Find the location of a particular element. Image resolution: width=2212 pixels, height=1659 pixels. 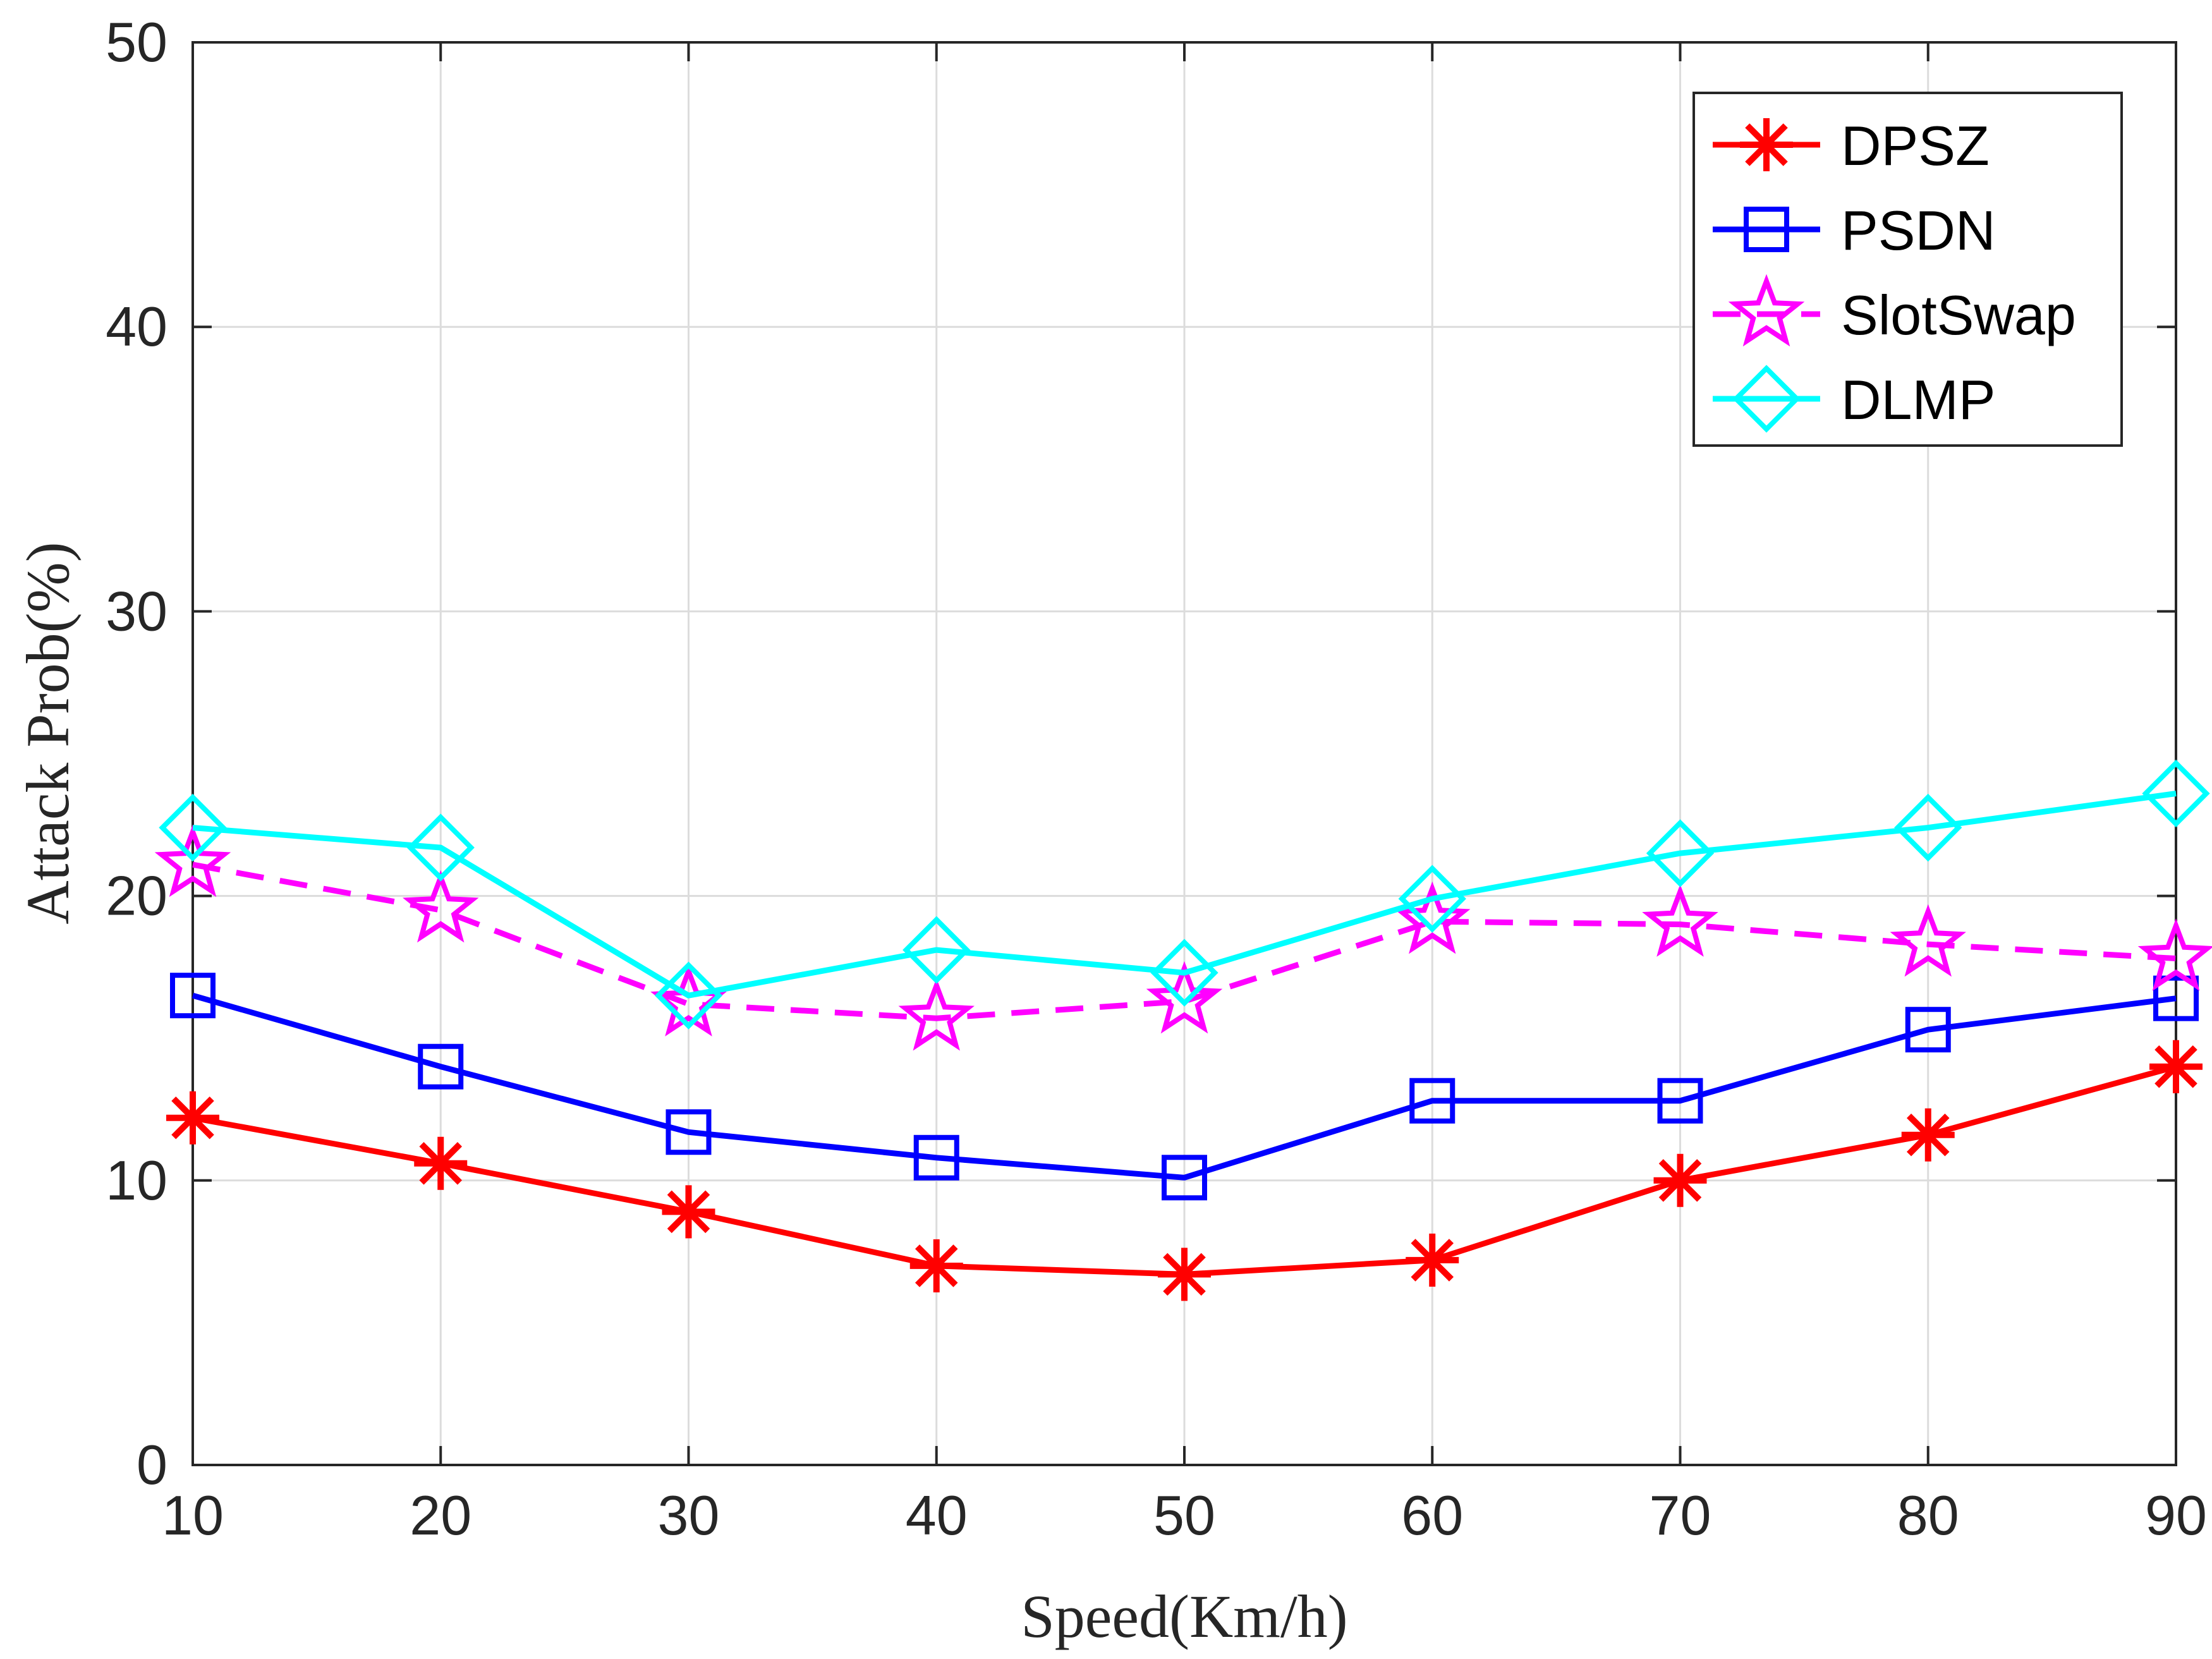

legend-entry: DPSZ is located at coordinates (1851, 145).